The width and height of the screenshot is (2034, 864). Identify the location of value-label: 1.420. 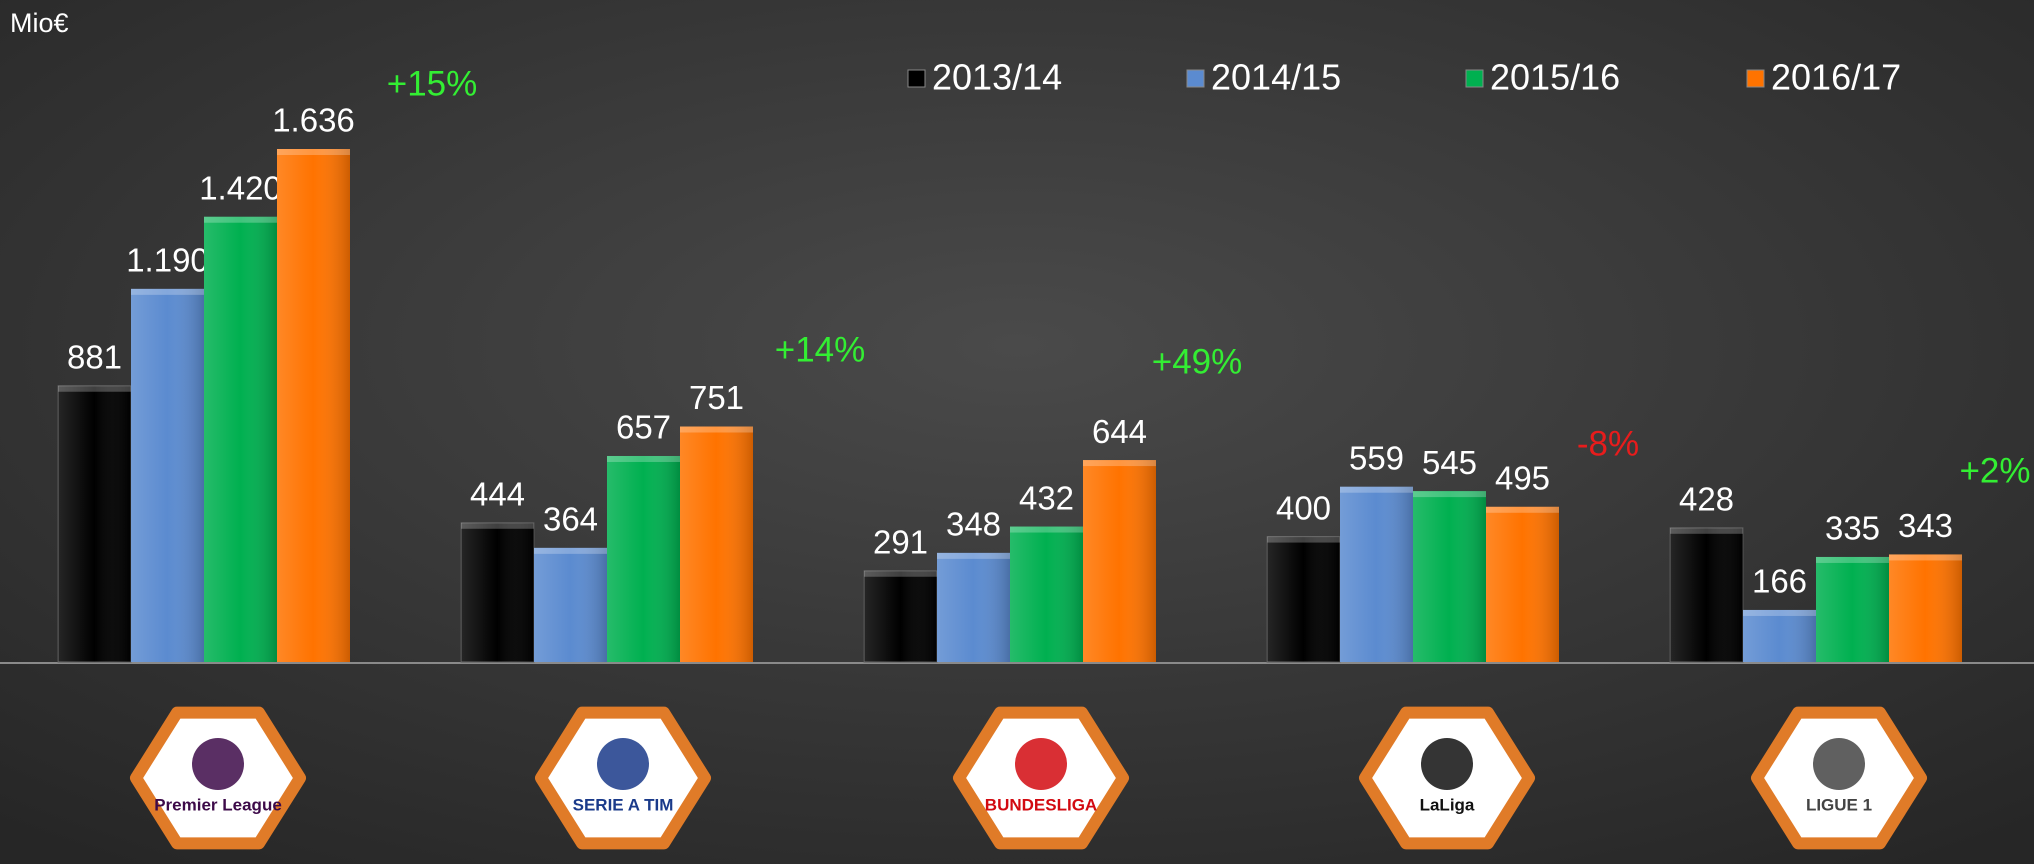
(240, 187).